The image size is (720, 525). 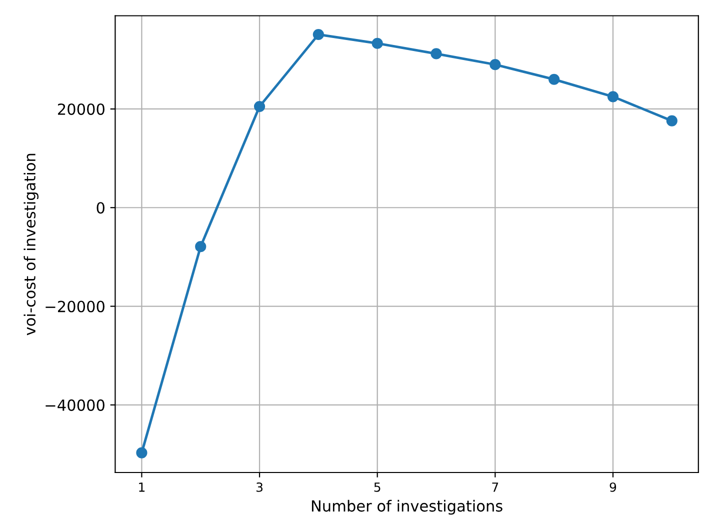 What do you see at coordinates (407, 507) in the screenshot?
I see `x-axis-title: Number of investigations` at bounding box center [407, 507].